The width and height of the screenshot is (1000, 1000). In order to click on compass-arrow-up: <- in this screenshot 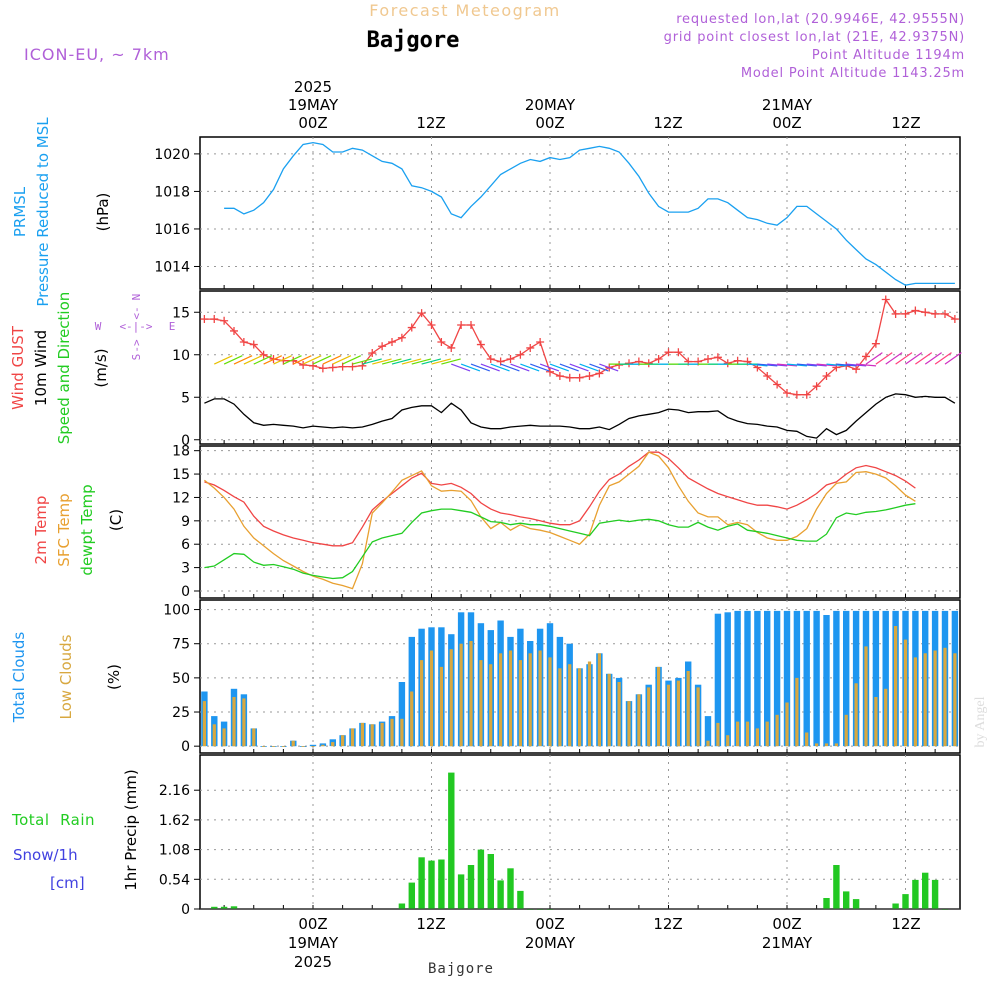, I will do `click(136, 312)`.